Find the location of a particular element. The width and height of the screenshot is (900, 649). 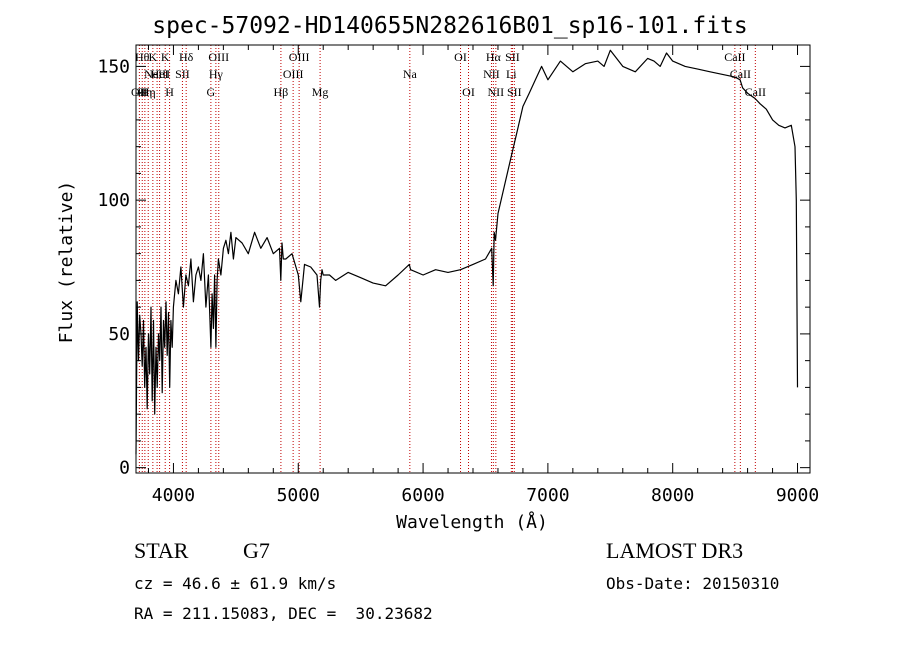

line-marker-label: OII is located at coordinates (139, 92).